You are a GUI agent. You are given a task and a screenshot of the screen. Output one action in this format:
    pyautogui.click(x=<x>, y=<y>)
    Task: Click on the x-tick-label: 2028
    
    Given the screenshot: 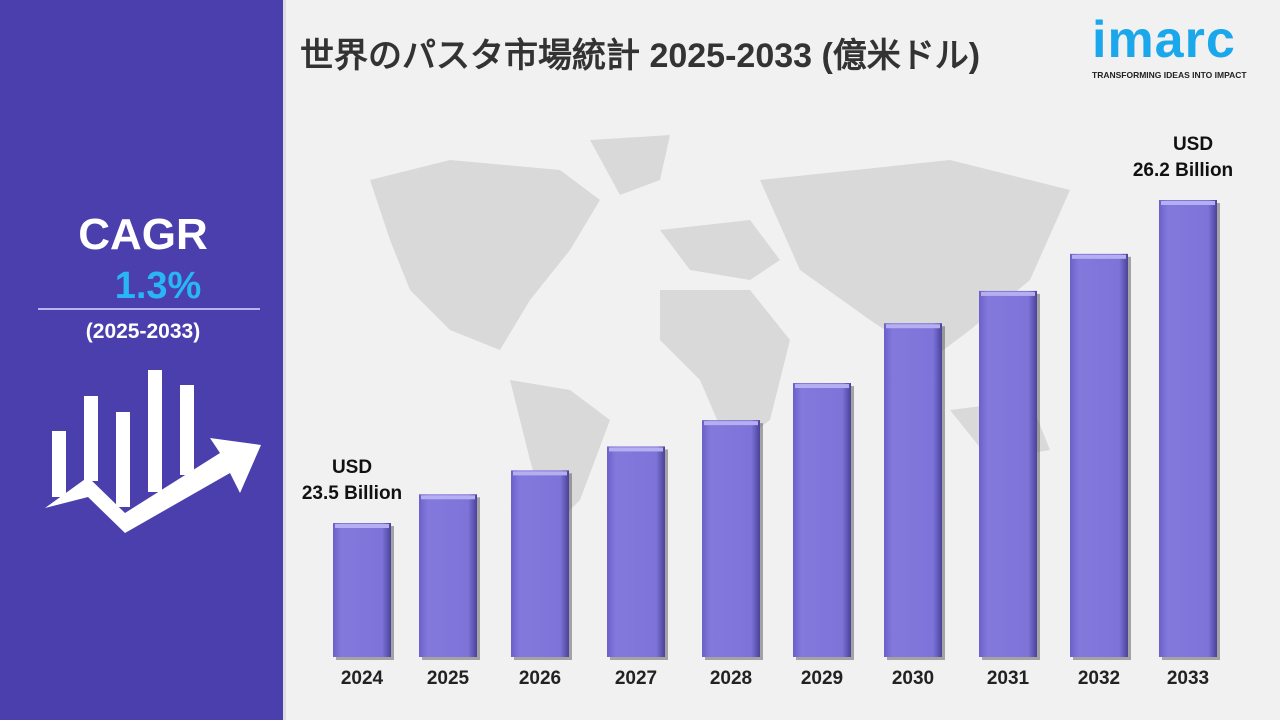 What is the action you would take?
    pyautogui.click(x=731, y=678)
    